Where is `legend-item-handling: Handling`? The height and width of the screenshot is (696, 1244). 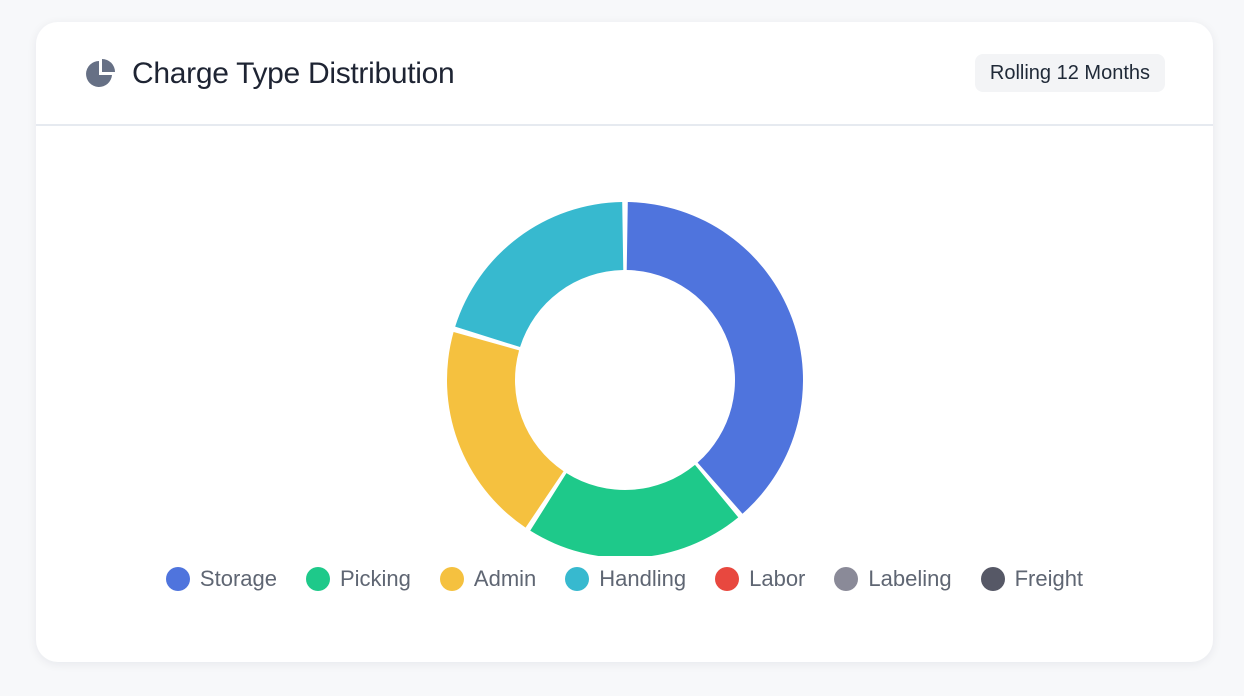 legend-item-handling: Handling is located at coordinates (625, 579).